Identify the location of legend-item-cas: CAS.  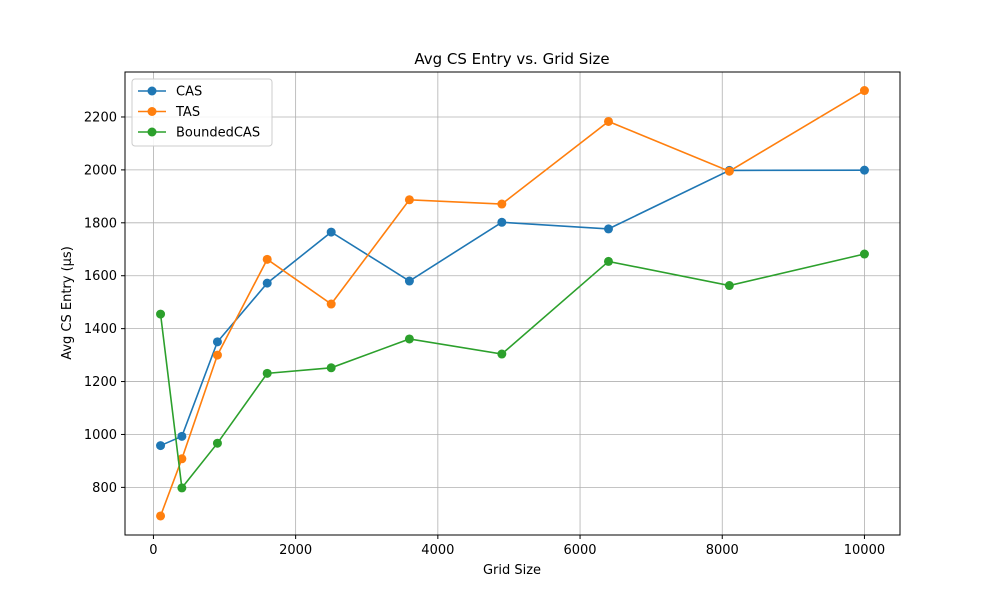
(170, 92).